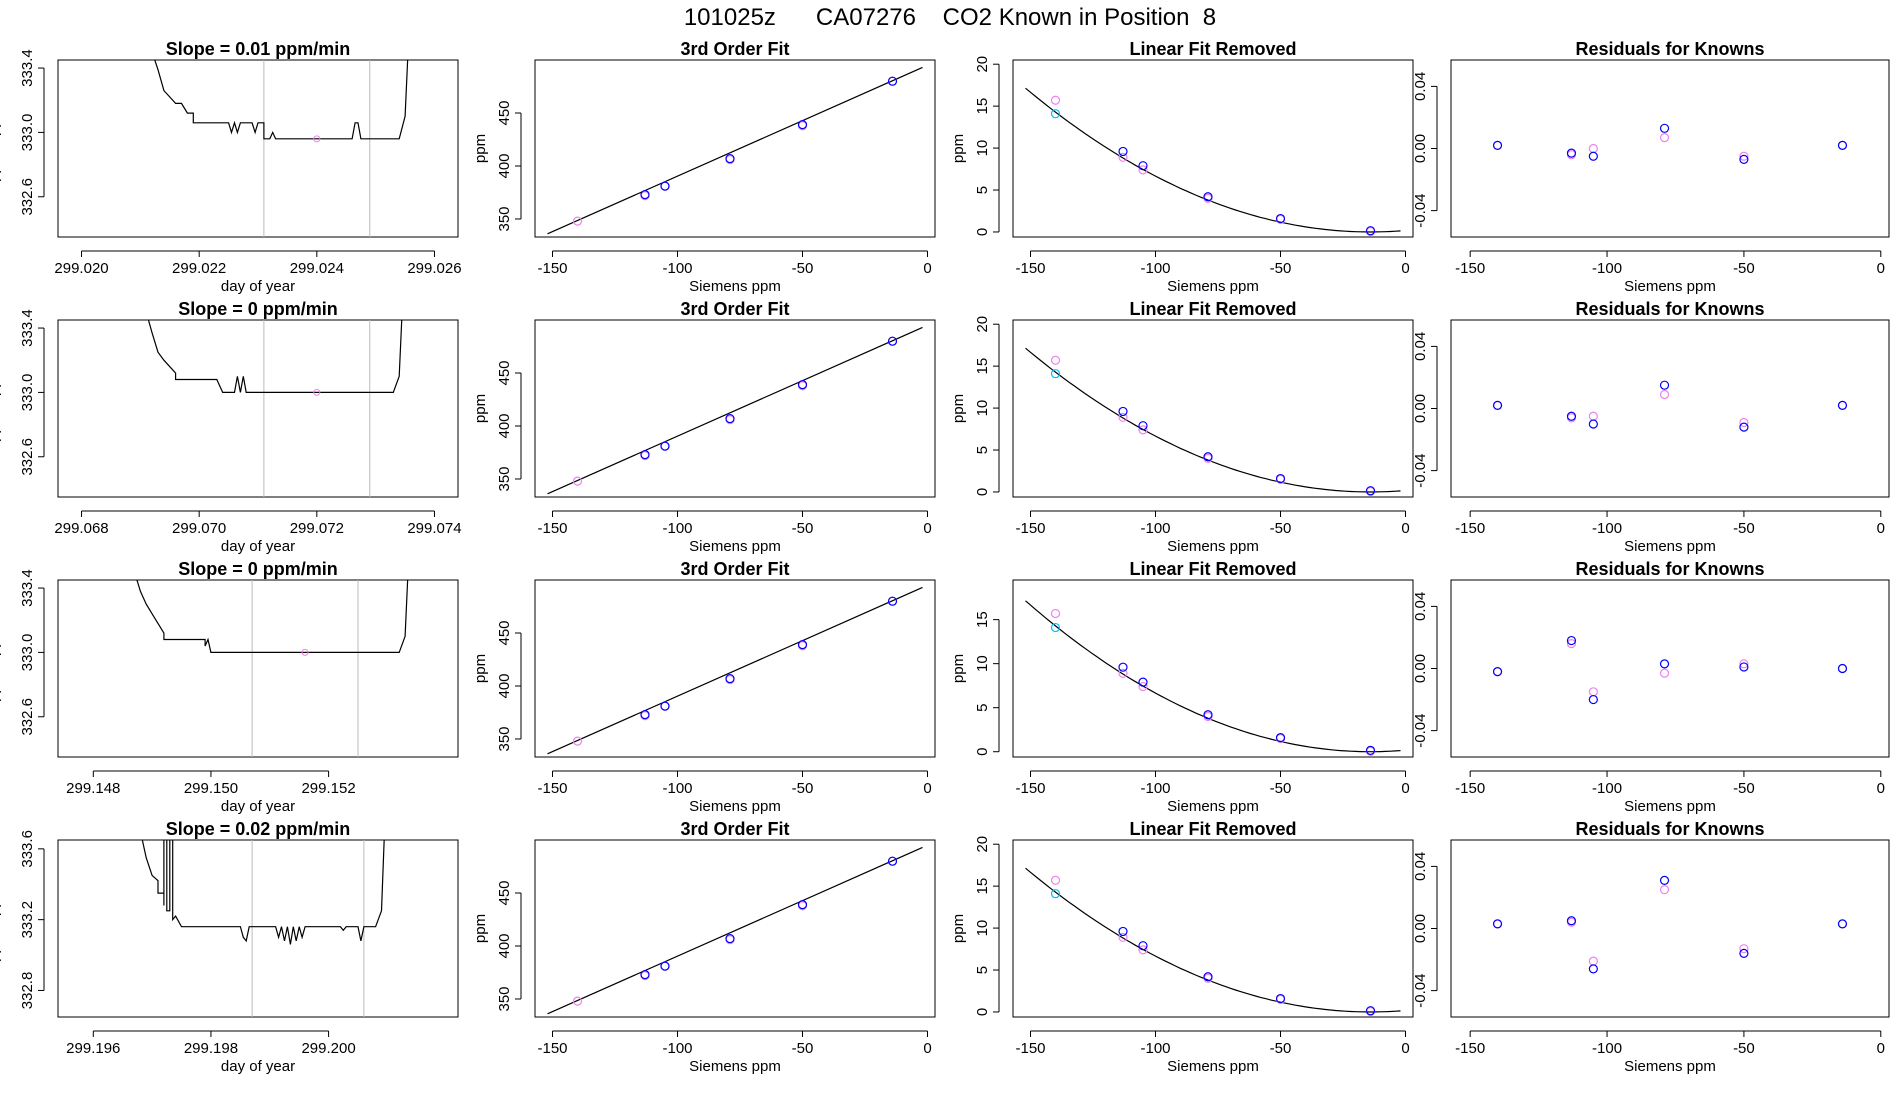 The image size is (1900, 1100). What do you see at coordinates (1420, 408) in the screenshot?
I see `y-tick-label: 0.00` at bounding box center [1420, 408].